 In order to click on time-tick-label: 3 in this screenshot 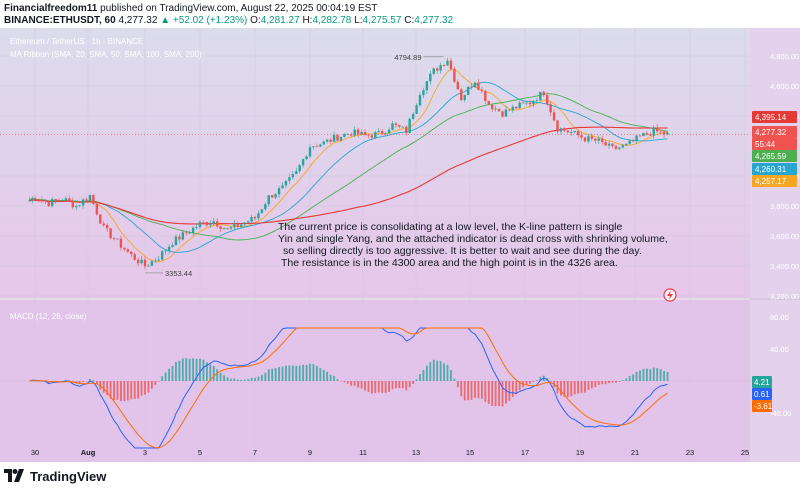, I will do `click(145, 452)`.